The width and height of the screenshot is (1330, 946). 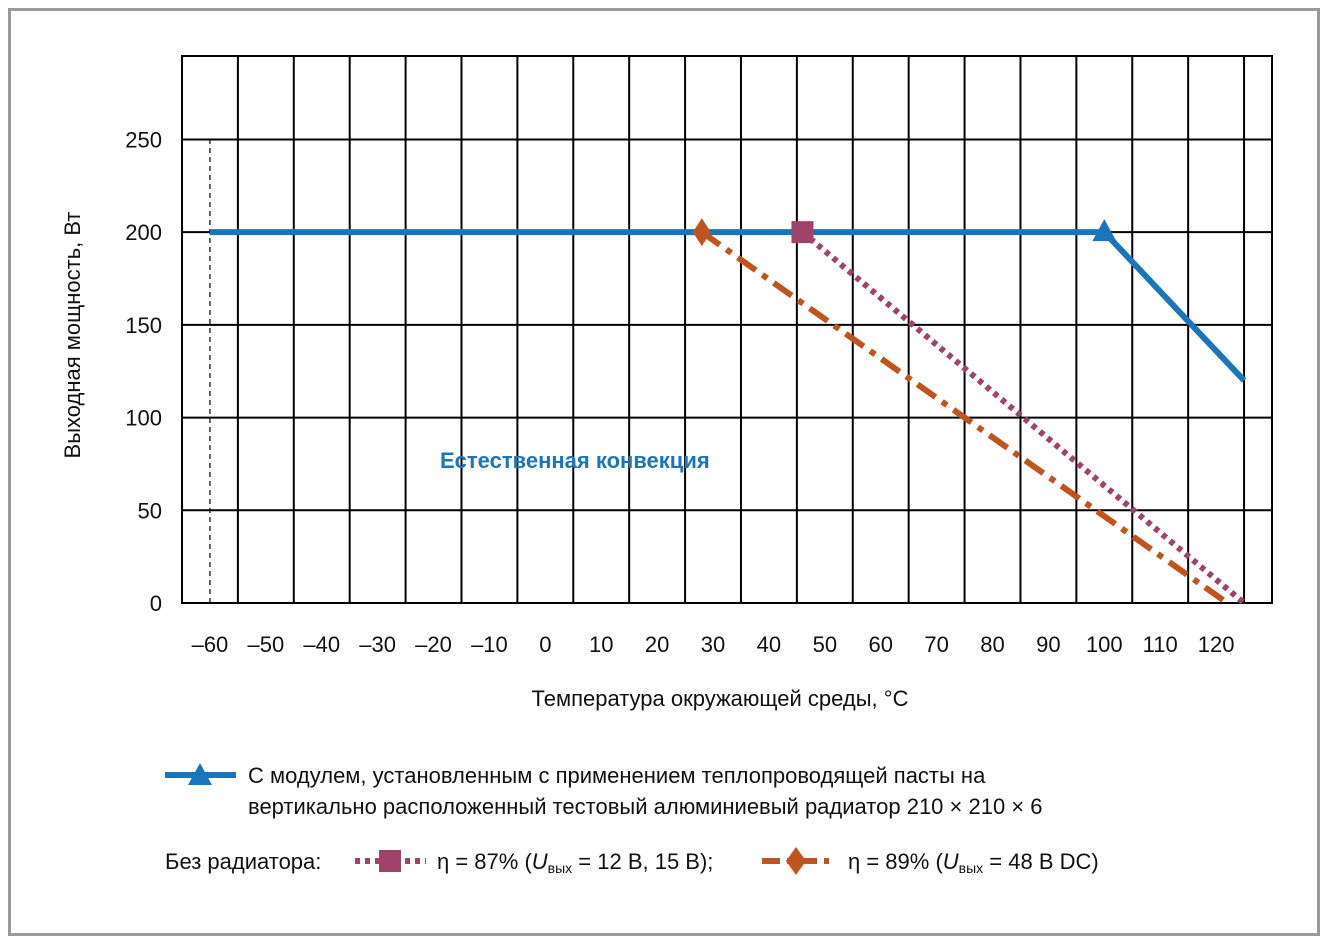 I want to click on y-tick-label: 150, so click(x=143, y=325).